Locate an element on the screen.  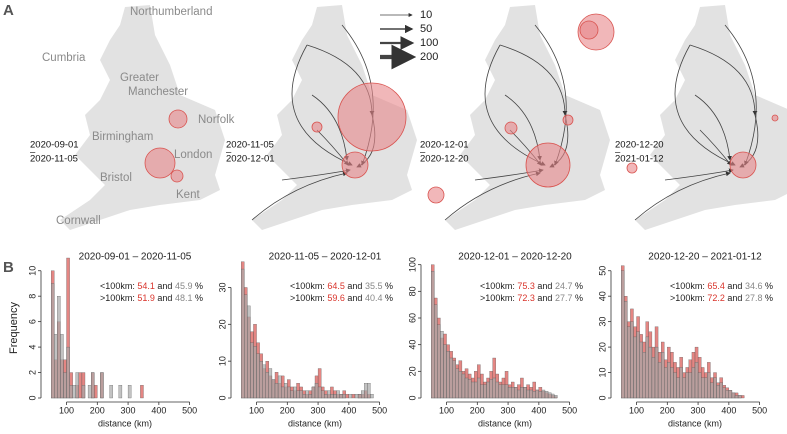
y-tick-label: 50 is located at coordinates (602, 271).